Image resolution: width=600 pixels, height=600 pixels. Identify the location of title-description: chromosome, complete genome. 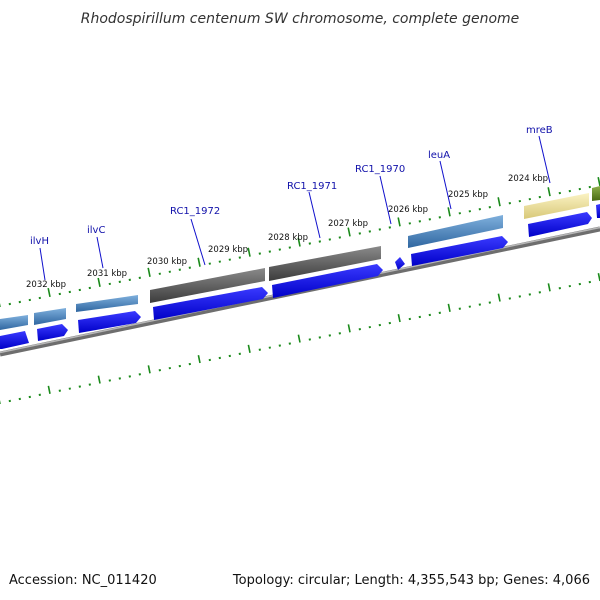
(405, 19).